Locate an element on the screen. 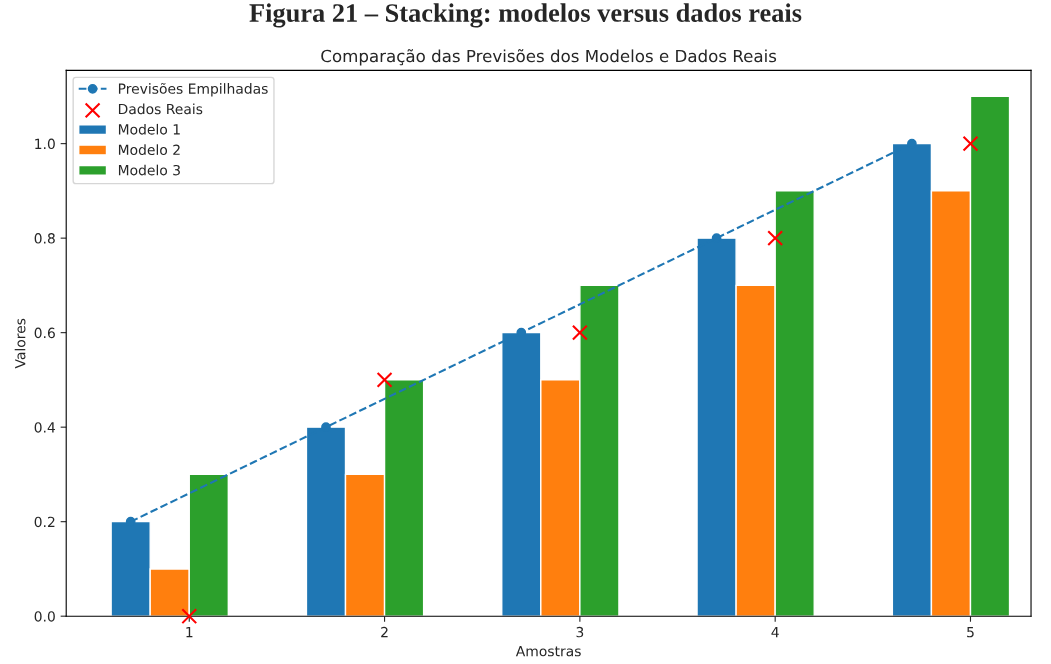 This screenshot has height=664, width=1051. x-tick-label: 3 is located at coordinates (580, 632).